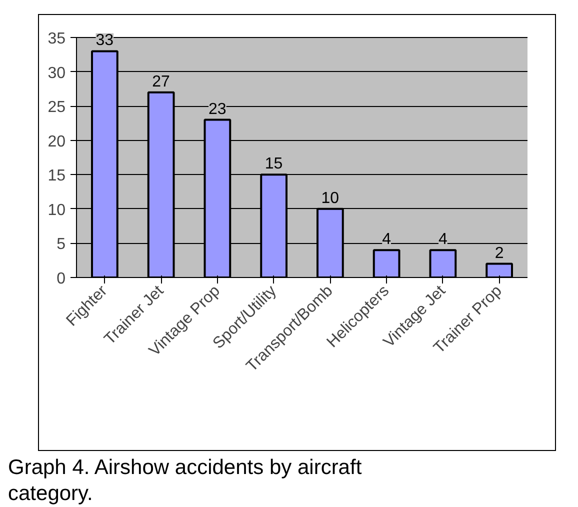  I want to click on data-label: 15, so click(273, 164).